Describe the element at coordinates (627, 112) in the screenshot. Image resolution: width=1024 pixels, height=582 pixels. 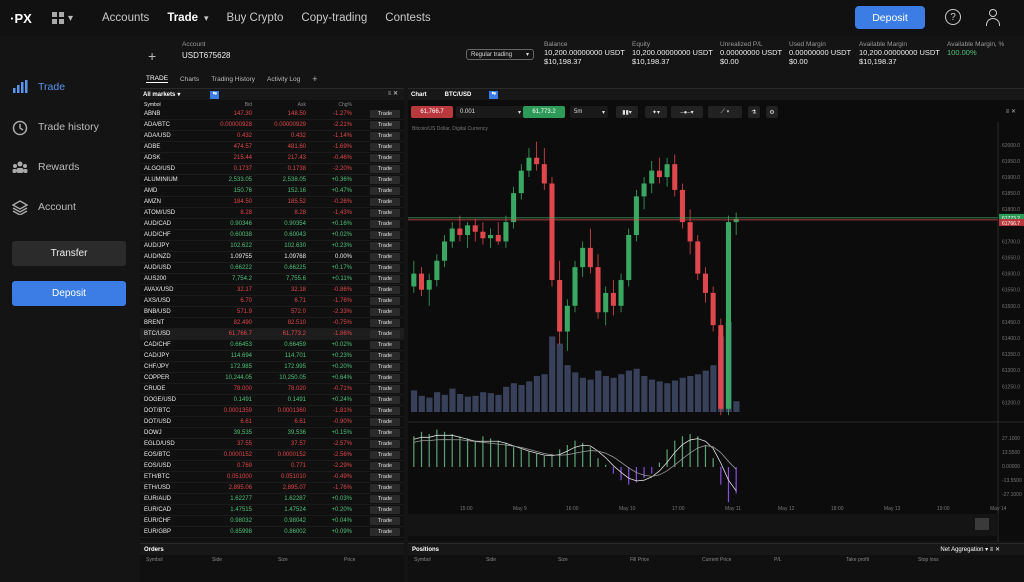
I see `candle-type-icon: ▮▮▾` at that location.